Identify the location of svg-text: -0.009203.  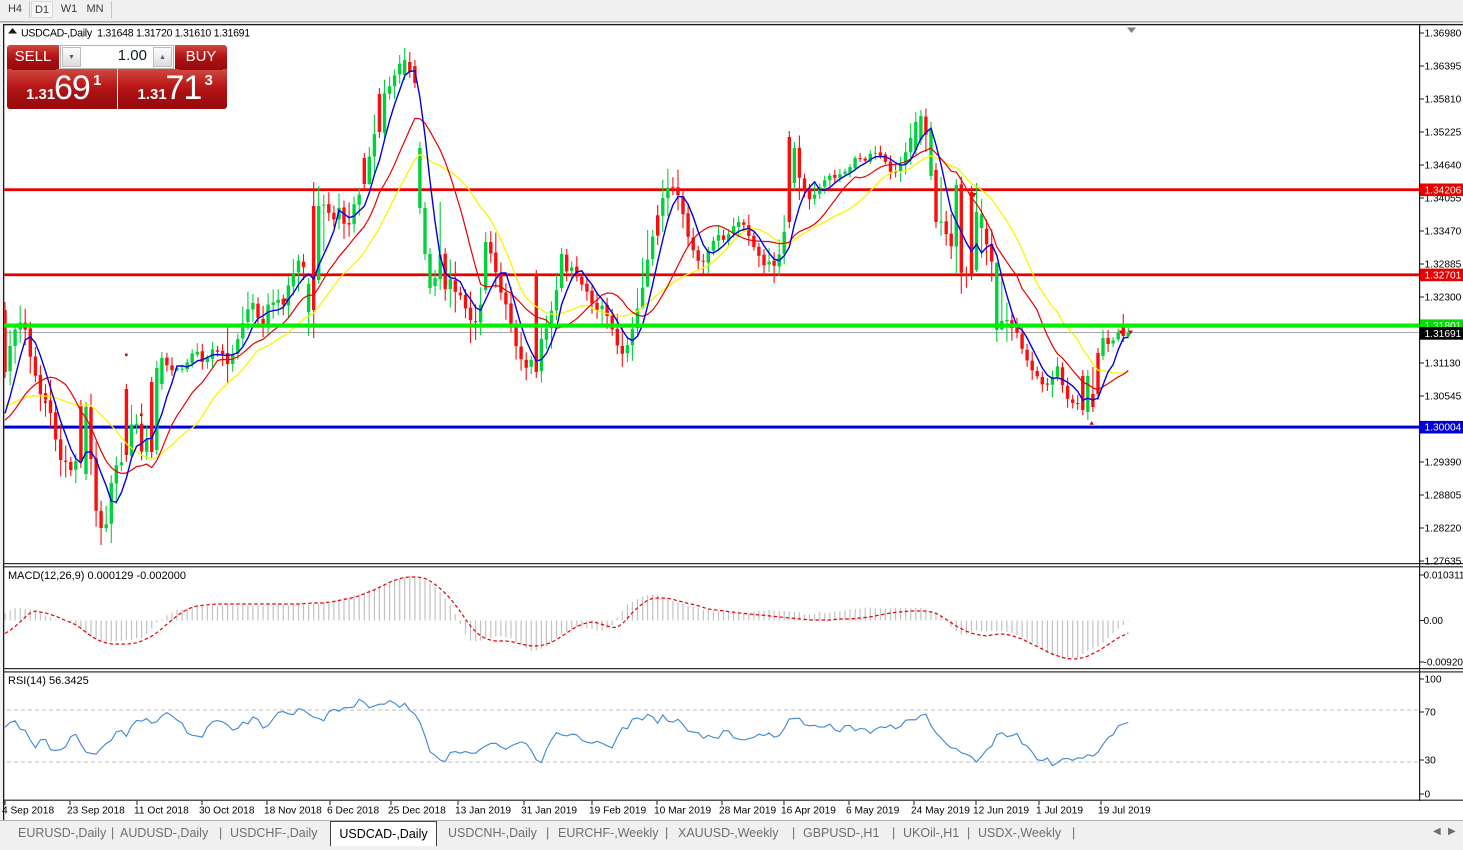
(1443, 663).